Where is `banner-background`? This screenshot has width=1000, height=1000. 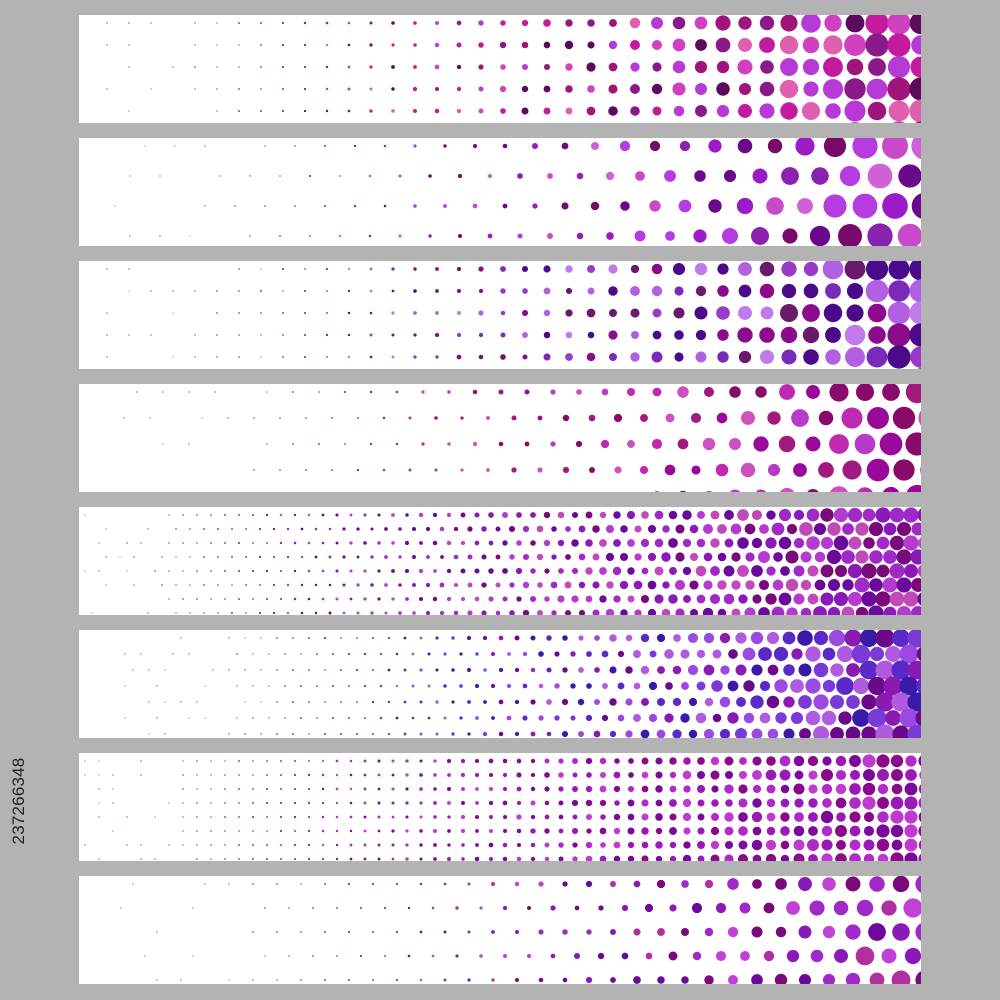
banner-background is located at coordinates (500, 438).